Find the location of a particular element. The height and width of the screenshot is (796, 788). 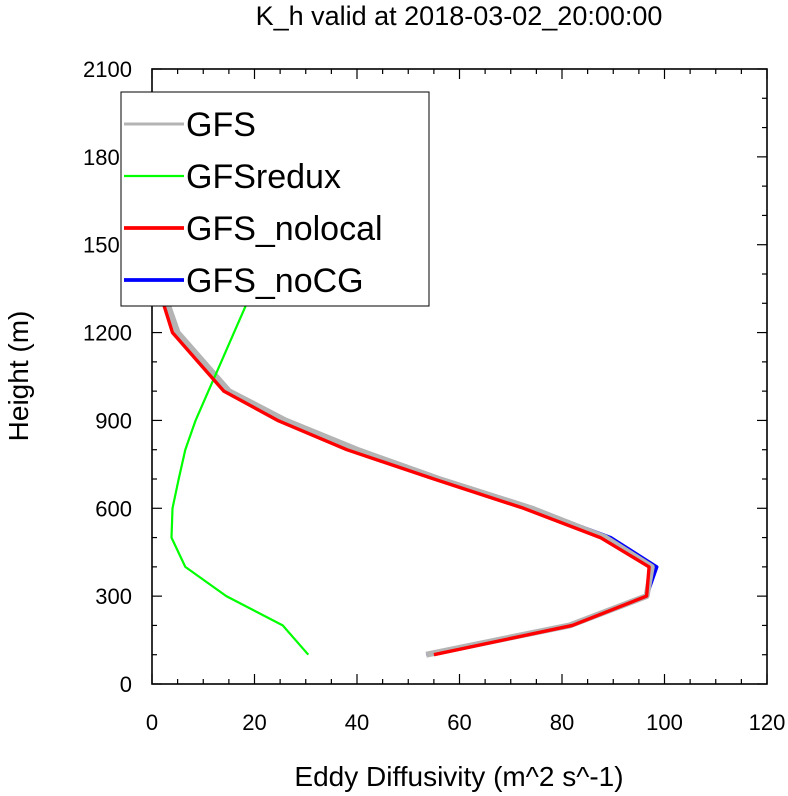

x-tick-label: 60 is located at coordinates (459, 722).